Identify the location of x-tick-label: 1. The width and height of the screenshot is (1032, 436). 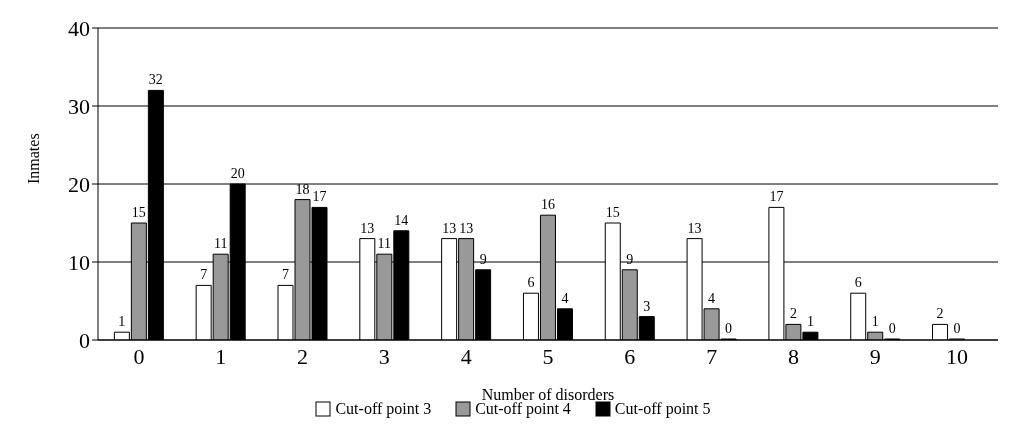
(221, 356).